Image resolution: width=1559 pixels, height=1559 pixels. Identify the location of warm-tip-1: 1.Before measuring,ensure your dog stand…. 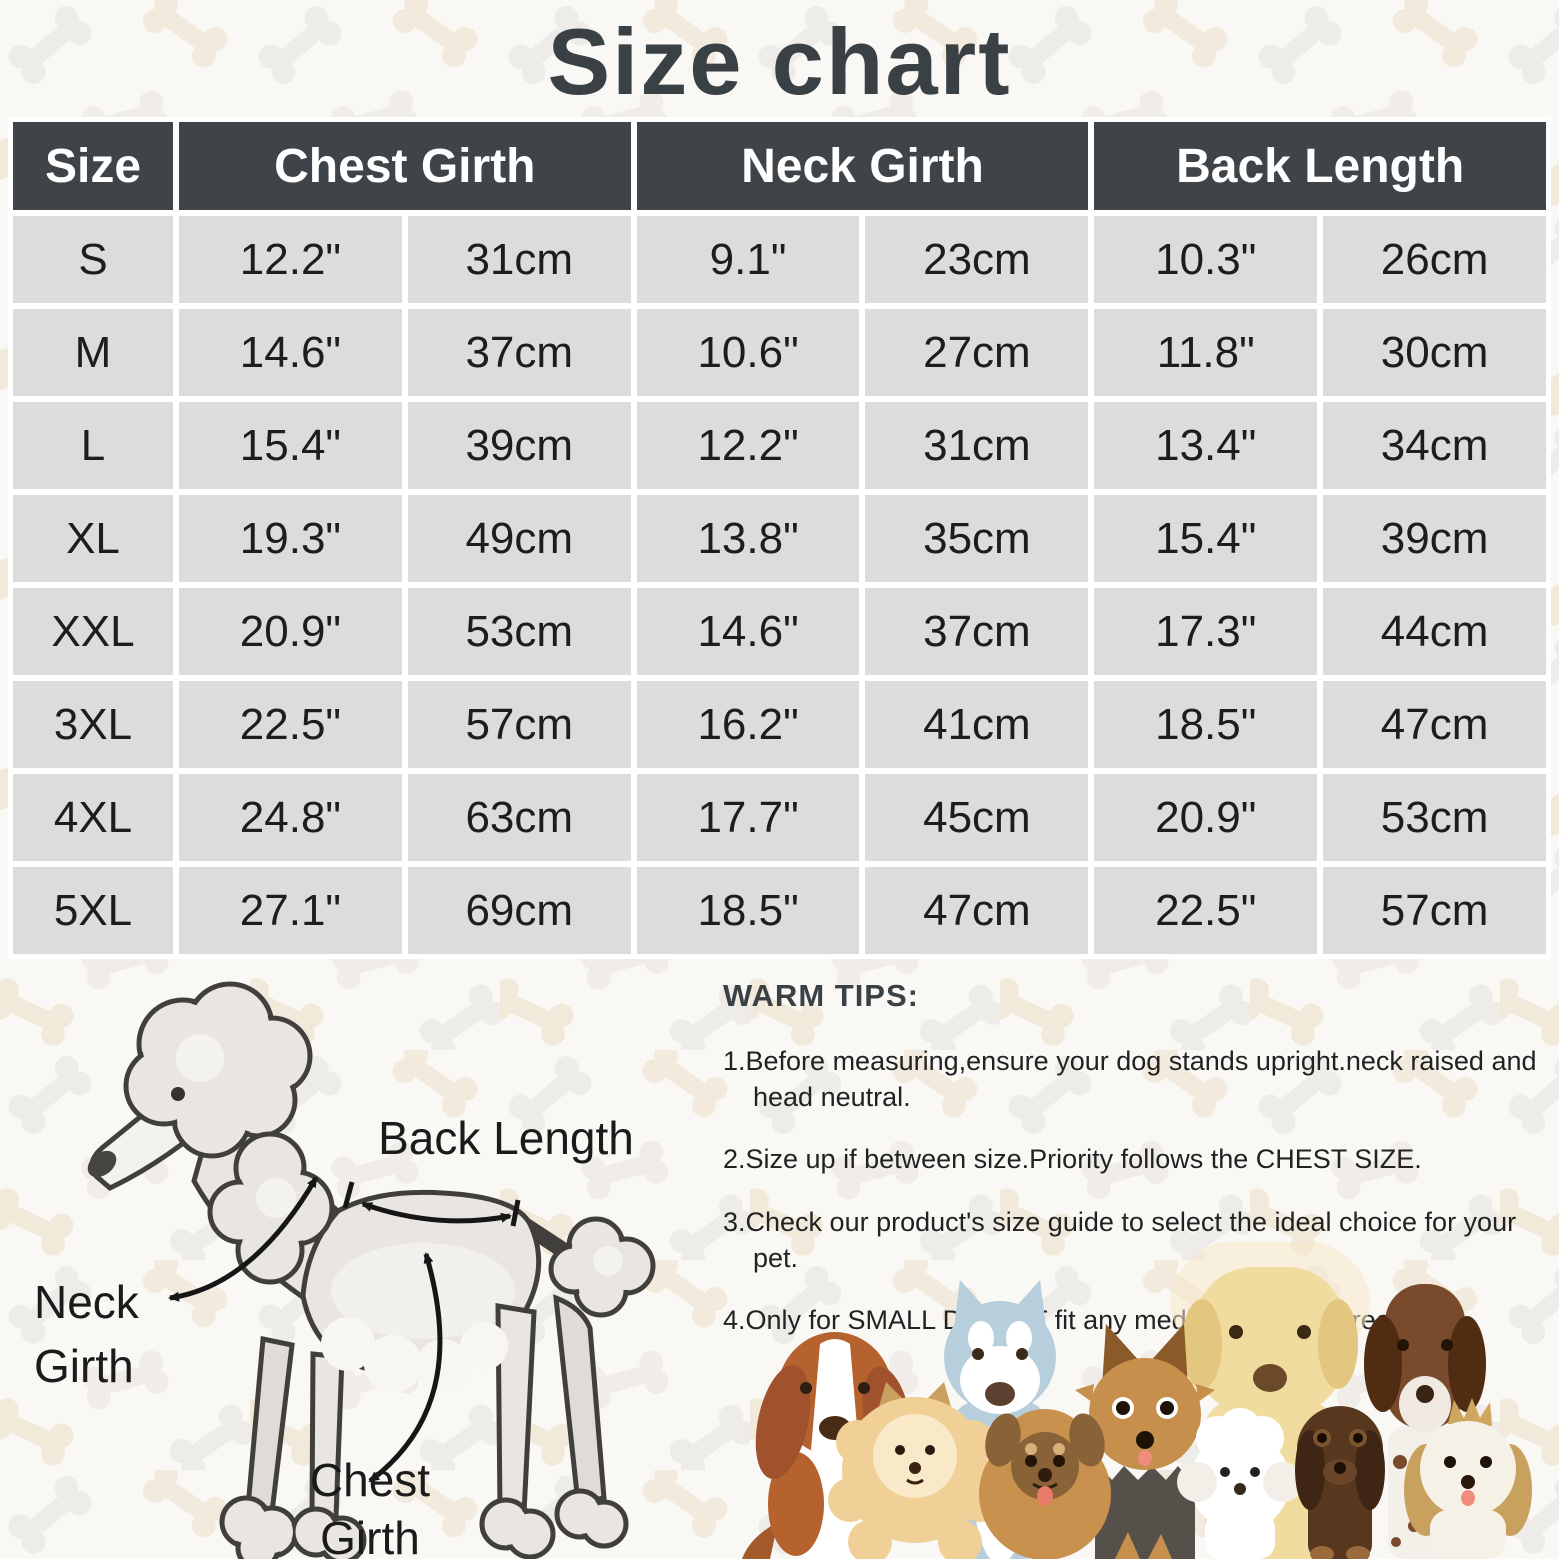
(1130, 1079).